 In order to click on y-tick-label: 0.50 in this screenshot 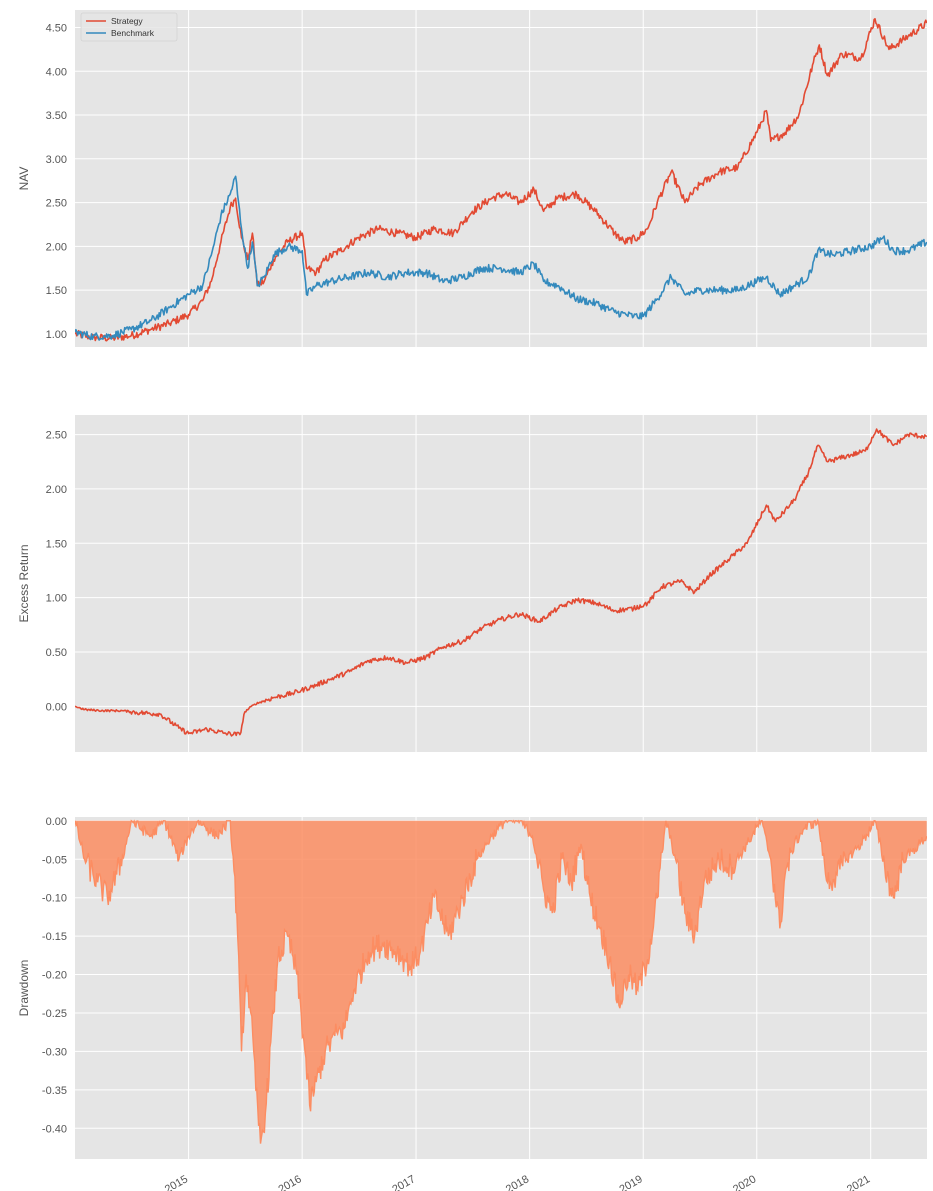, I will do `click(56, 653)`.